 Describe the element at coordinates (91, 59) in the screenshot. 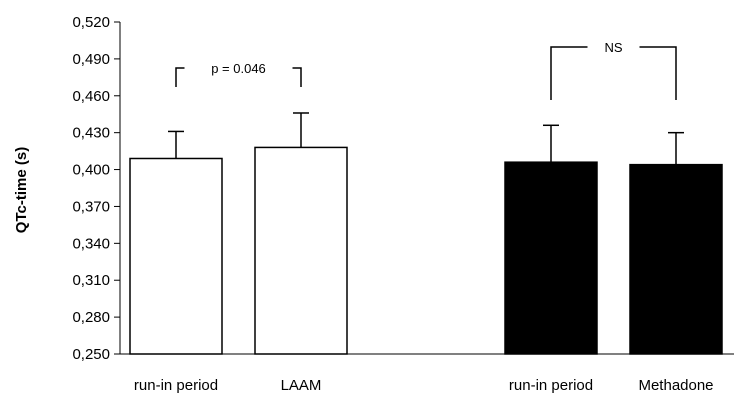

I see `y-tick-label: 0,490` at that location.